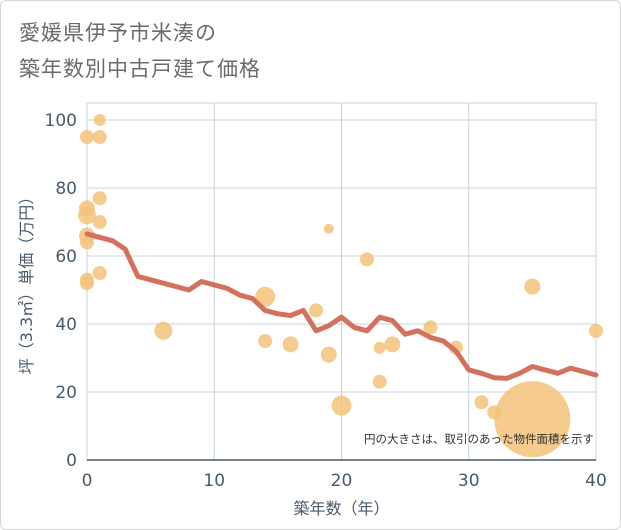 The width and height of the screenshot is (621, 530). Describe the element at coordinates (71, 461) in the screenshot. I see `y-tick-label: 0` at that location.